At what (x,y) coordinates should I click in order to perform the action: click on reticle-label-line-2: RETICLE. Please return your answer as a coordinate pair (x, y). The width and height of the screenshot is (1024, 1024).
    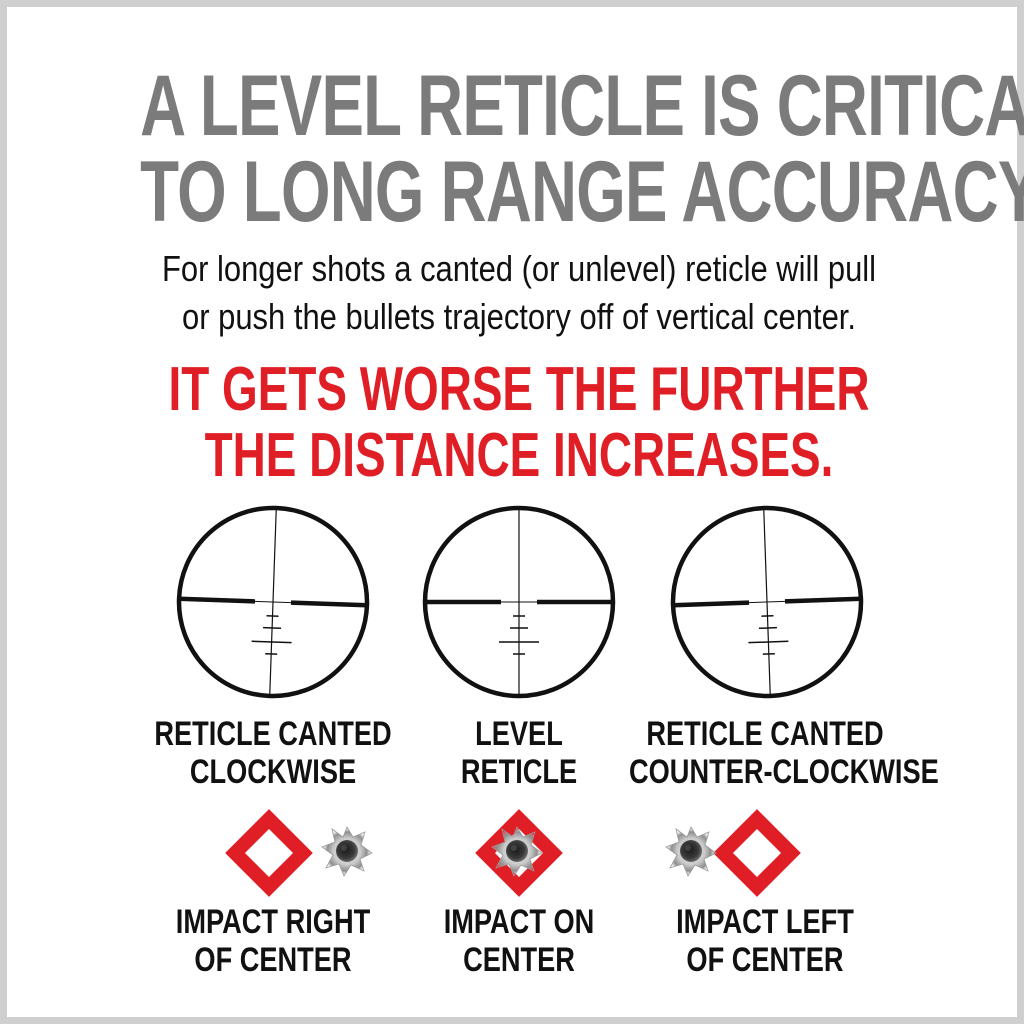
    Looking at the image, I should click on (519, 772).